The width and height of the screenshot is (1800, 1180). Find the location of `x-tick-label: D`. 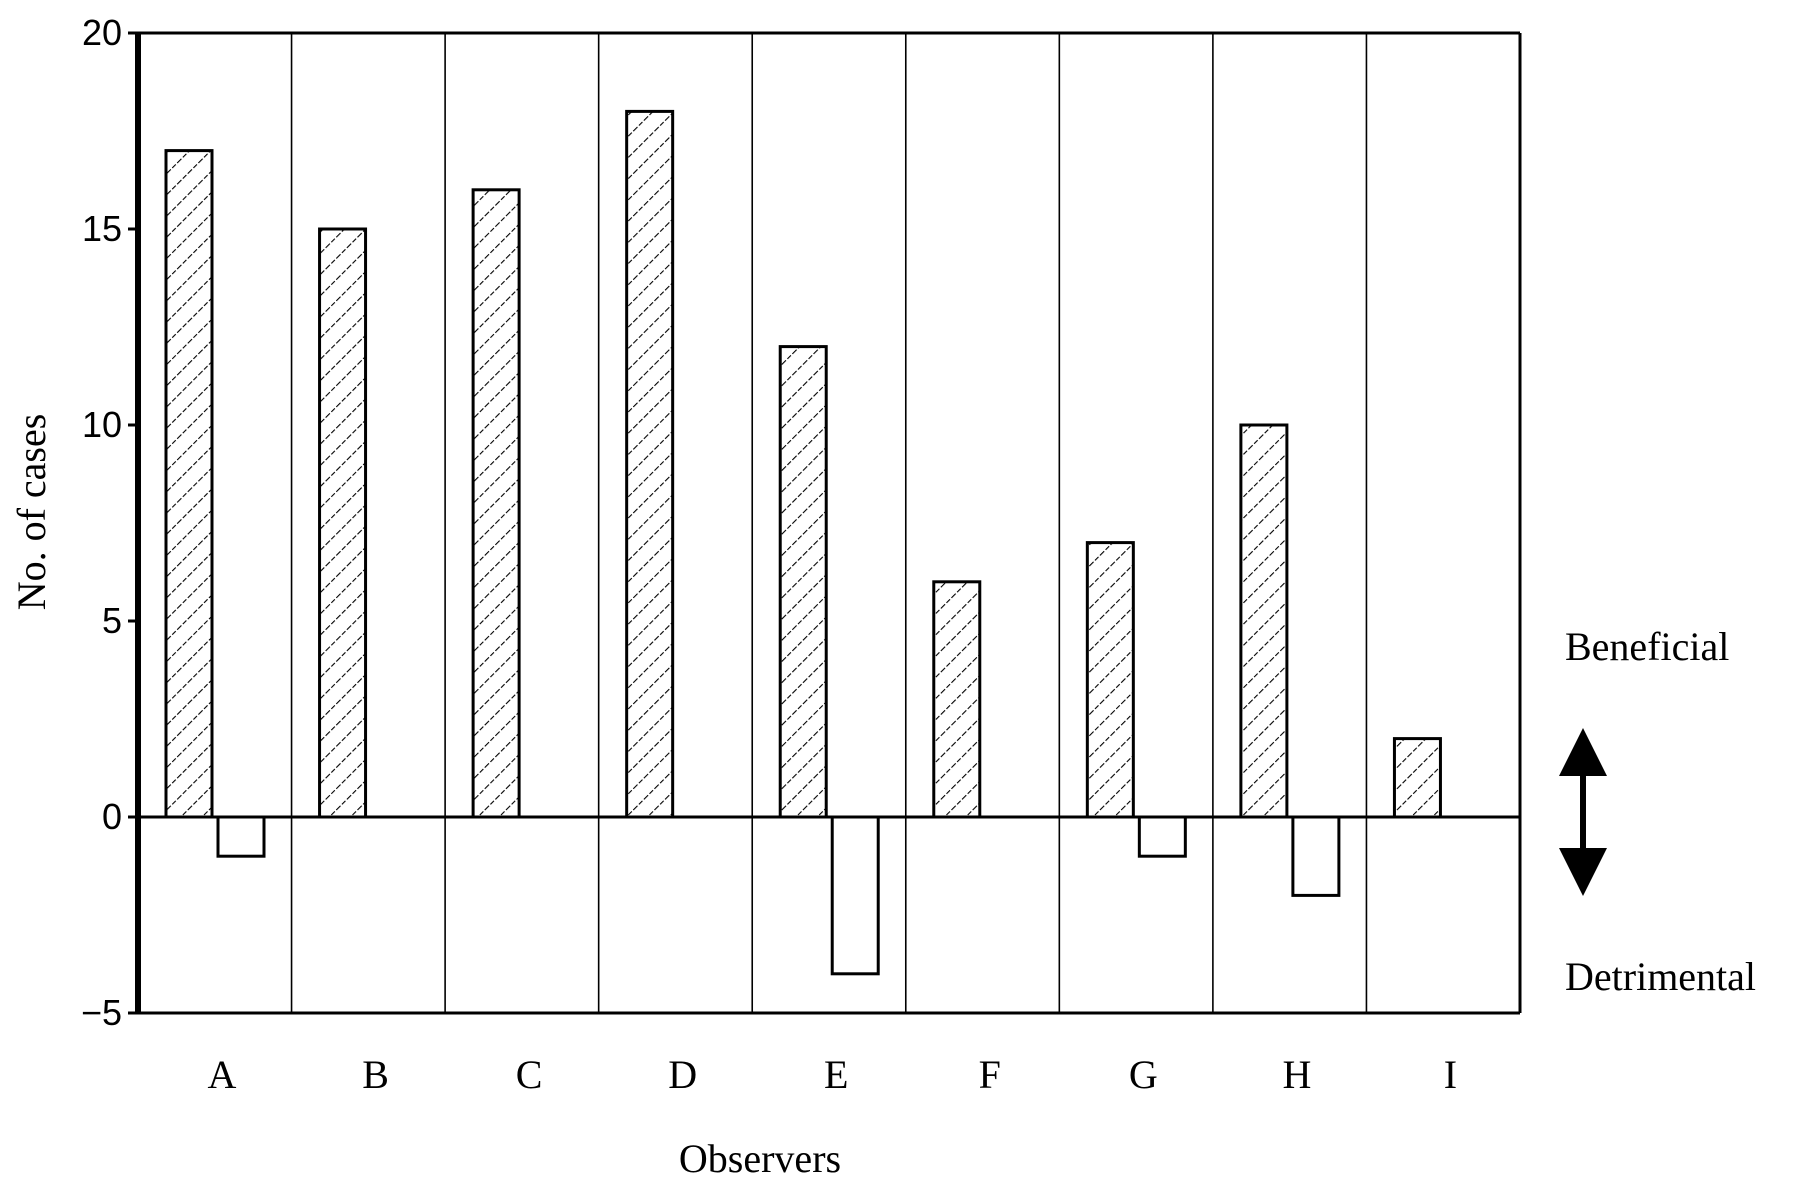

x-tick-label: D is located at coordinates (682, 1074).